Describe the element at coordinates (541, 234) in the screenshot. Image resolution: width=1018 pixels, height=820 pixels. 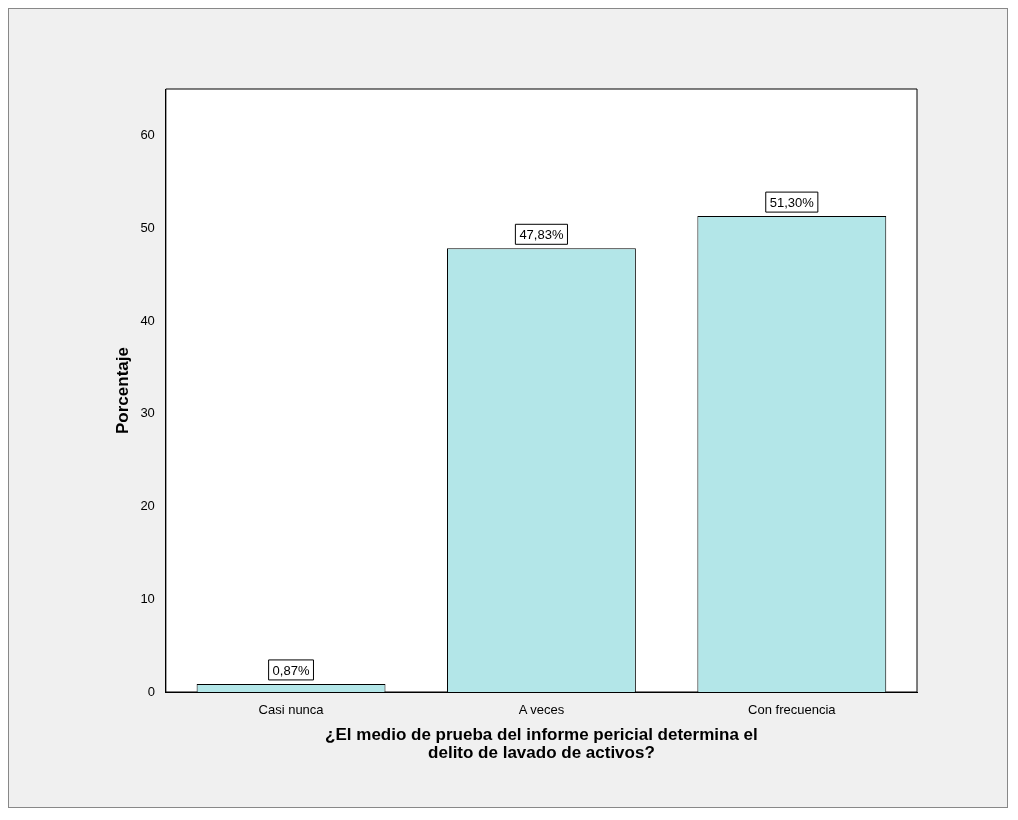
I see `data-label: 47,83%` at that location.